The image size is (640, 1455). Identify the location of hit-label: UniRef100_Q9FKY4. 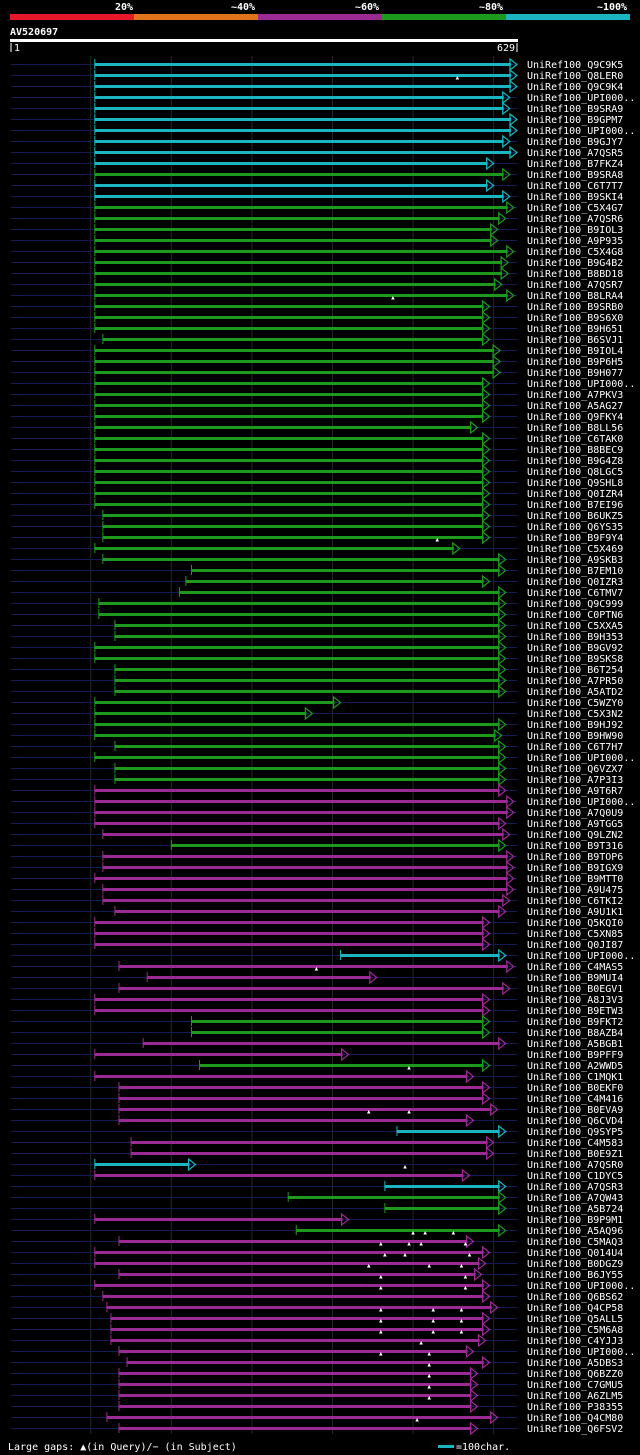
(575, 417).